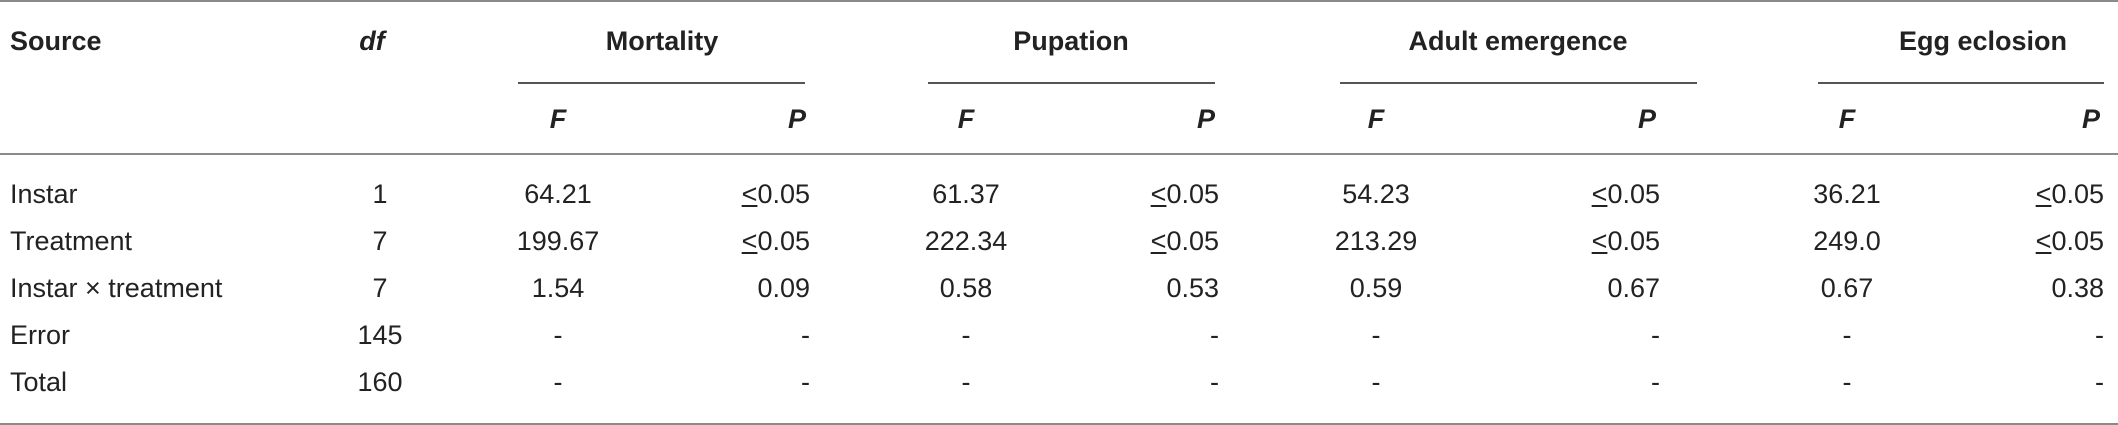 The width and height of the screenshot is (2118, 425). I want to click on row-df: 145, so click(380, 335).